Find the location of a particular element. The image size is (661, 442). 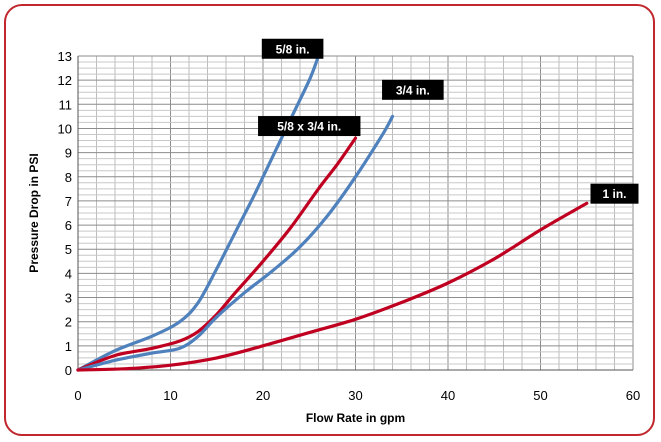

y-tick-label: 0 is located at coordinates (68, 370).